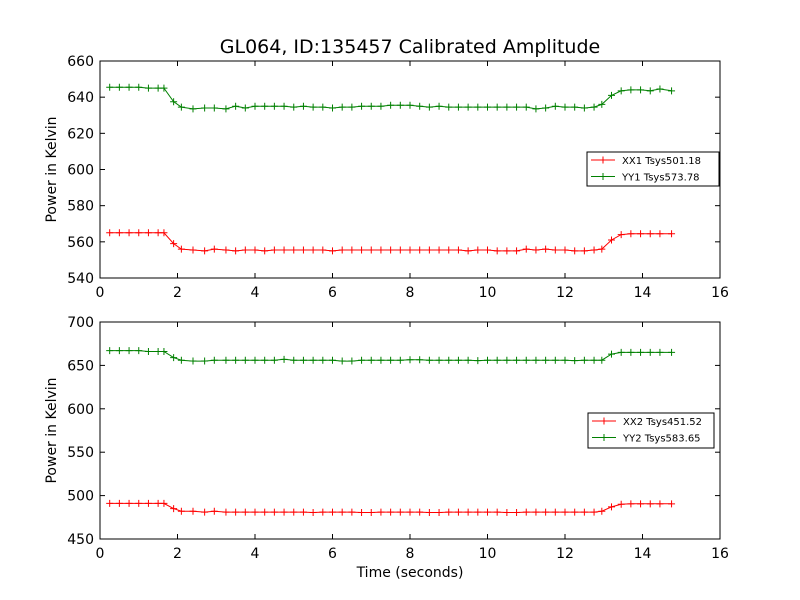 The image size is (800, 600). What do you see at coordinates (332, 554) in the screenshot?
I see `x-tick-label: 6` at bounding box center [332, 554].